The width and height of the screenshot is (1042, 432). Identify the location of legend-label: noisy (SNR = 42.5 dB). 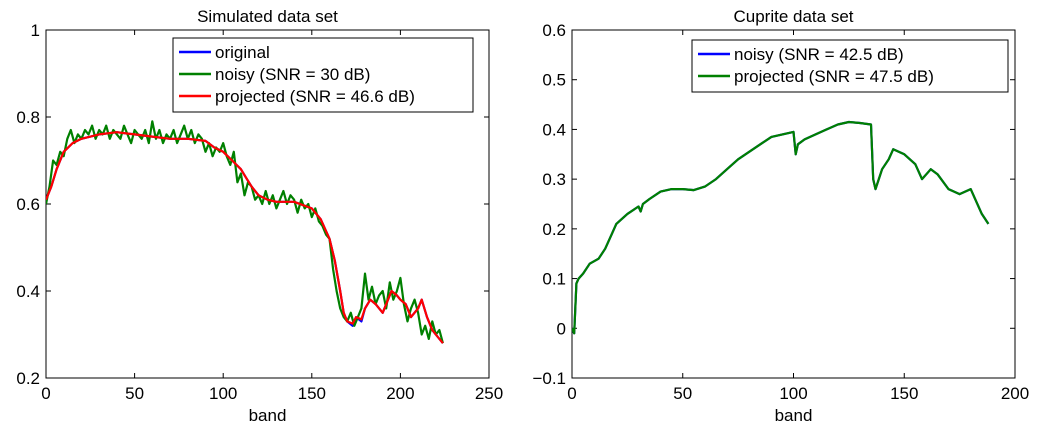
(819, 54).